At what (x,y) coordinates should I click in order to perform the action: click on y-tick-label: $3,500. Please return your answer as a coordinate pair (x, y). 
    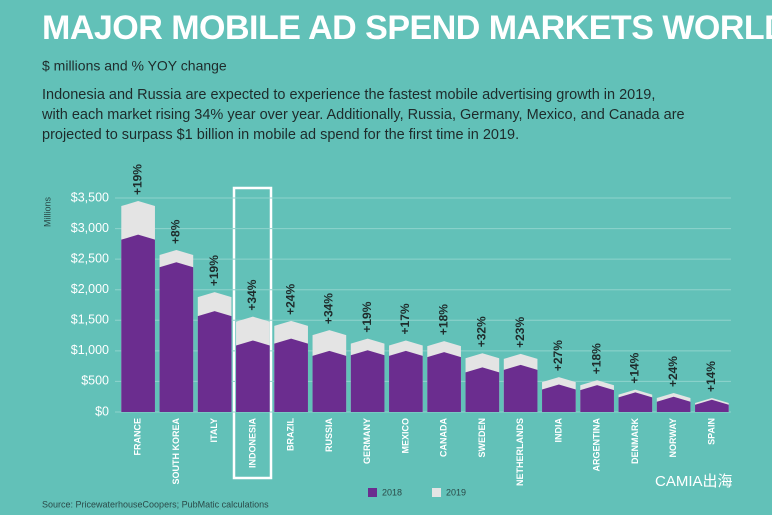
    Looking at the image, I should click on (90, 197).